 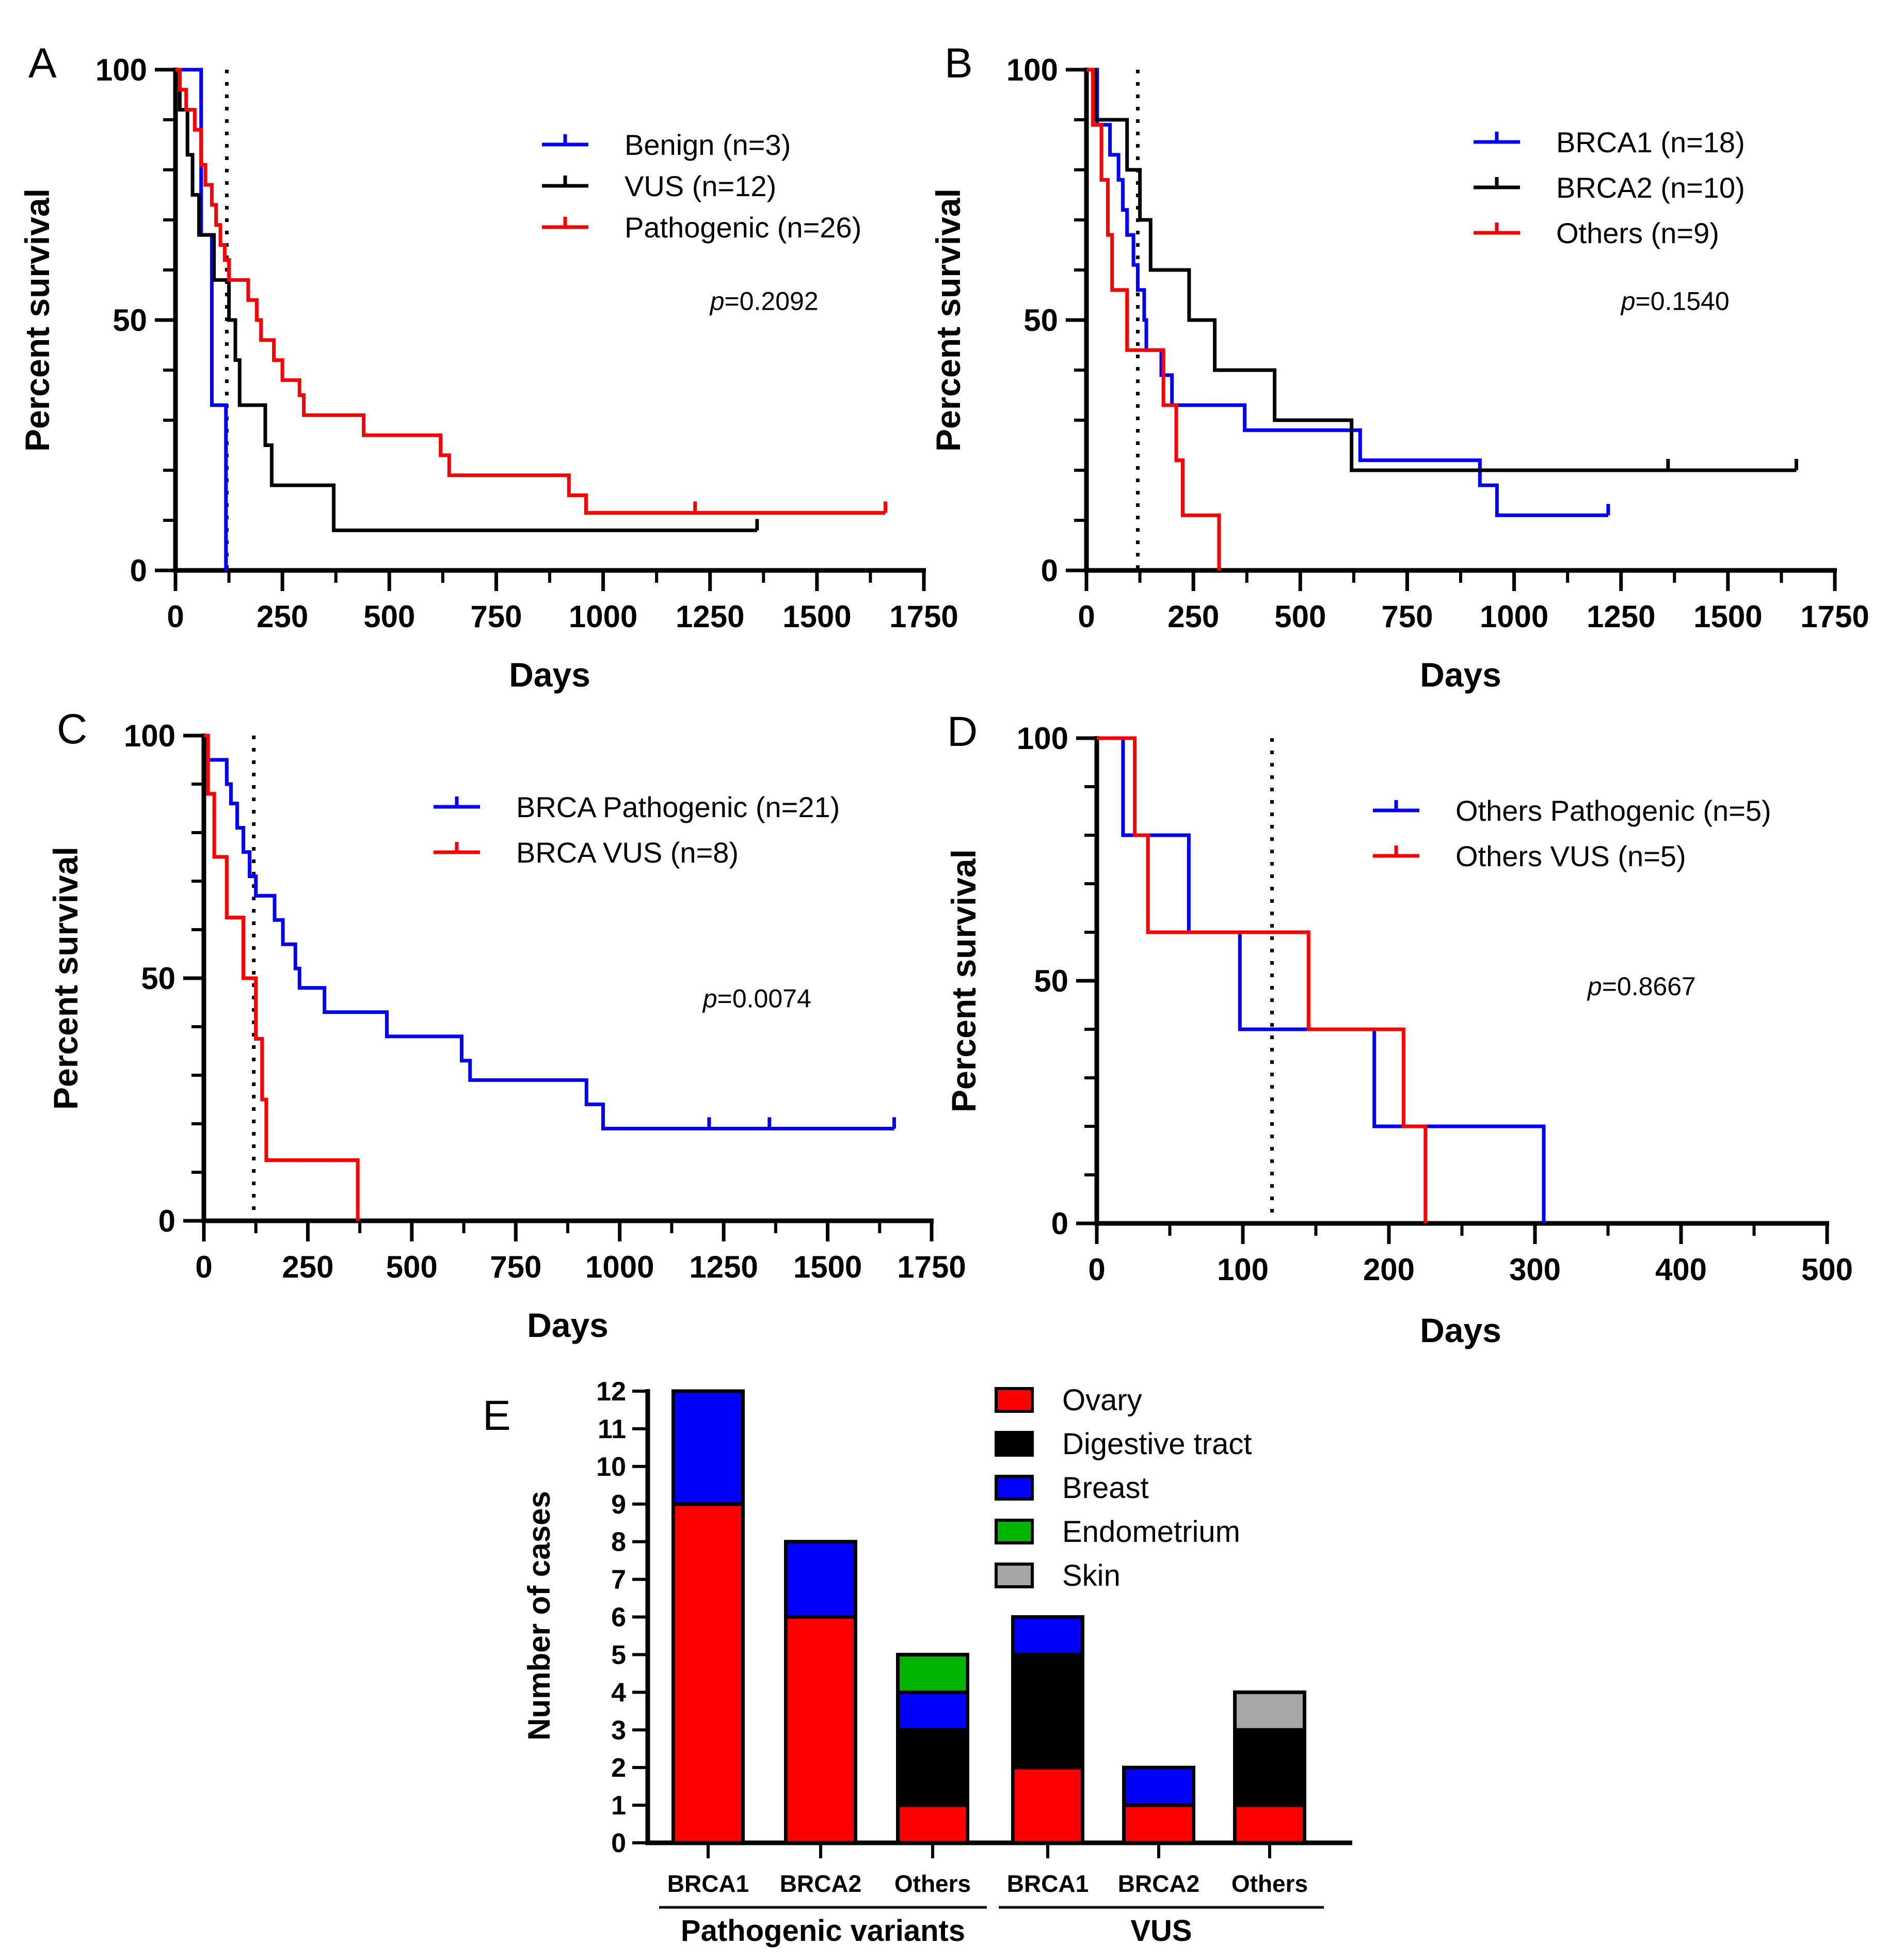 I want to click on x-tick-label: 300, so click(x=1535, y=1269).